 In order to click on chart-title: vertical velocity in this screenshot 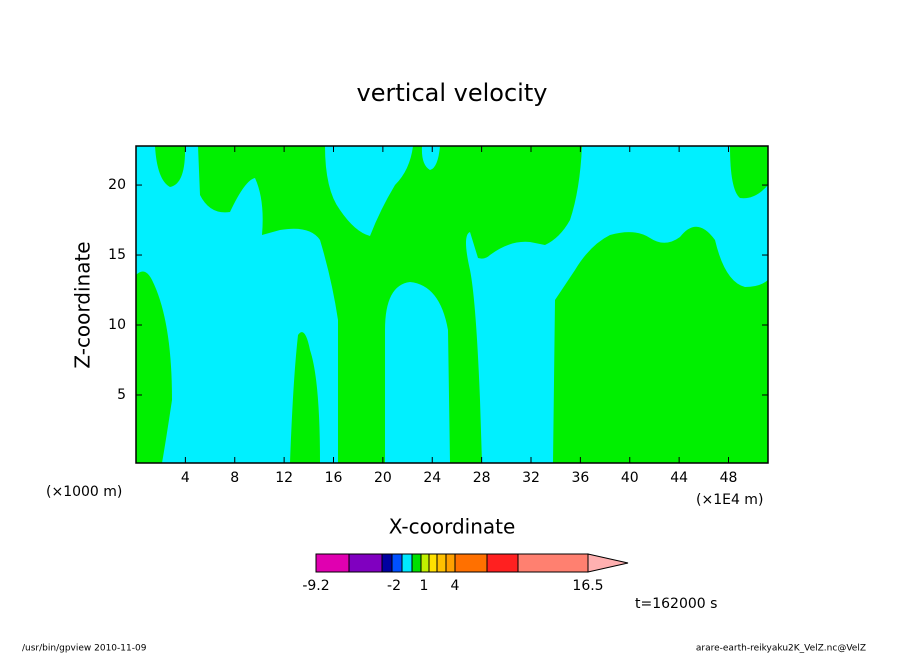, I will do `click(452, 93)`.